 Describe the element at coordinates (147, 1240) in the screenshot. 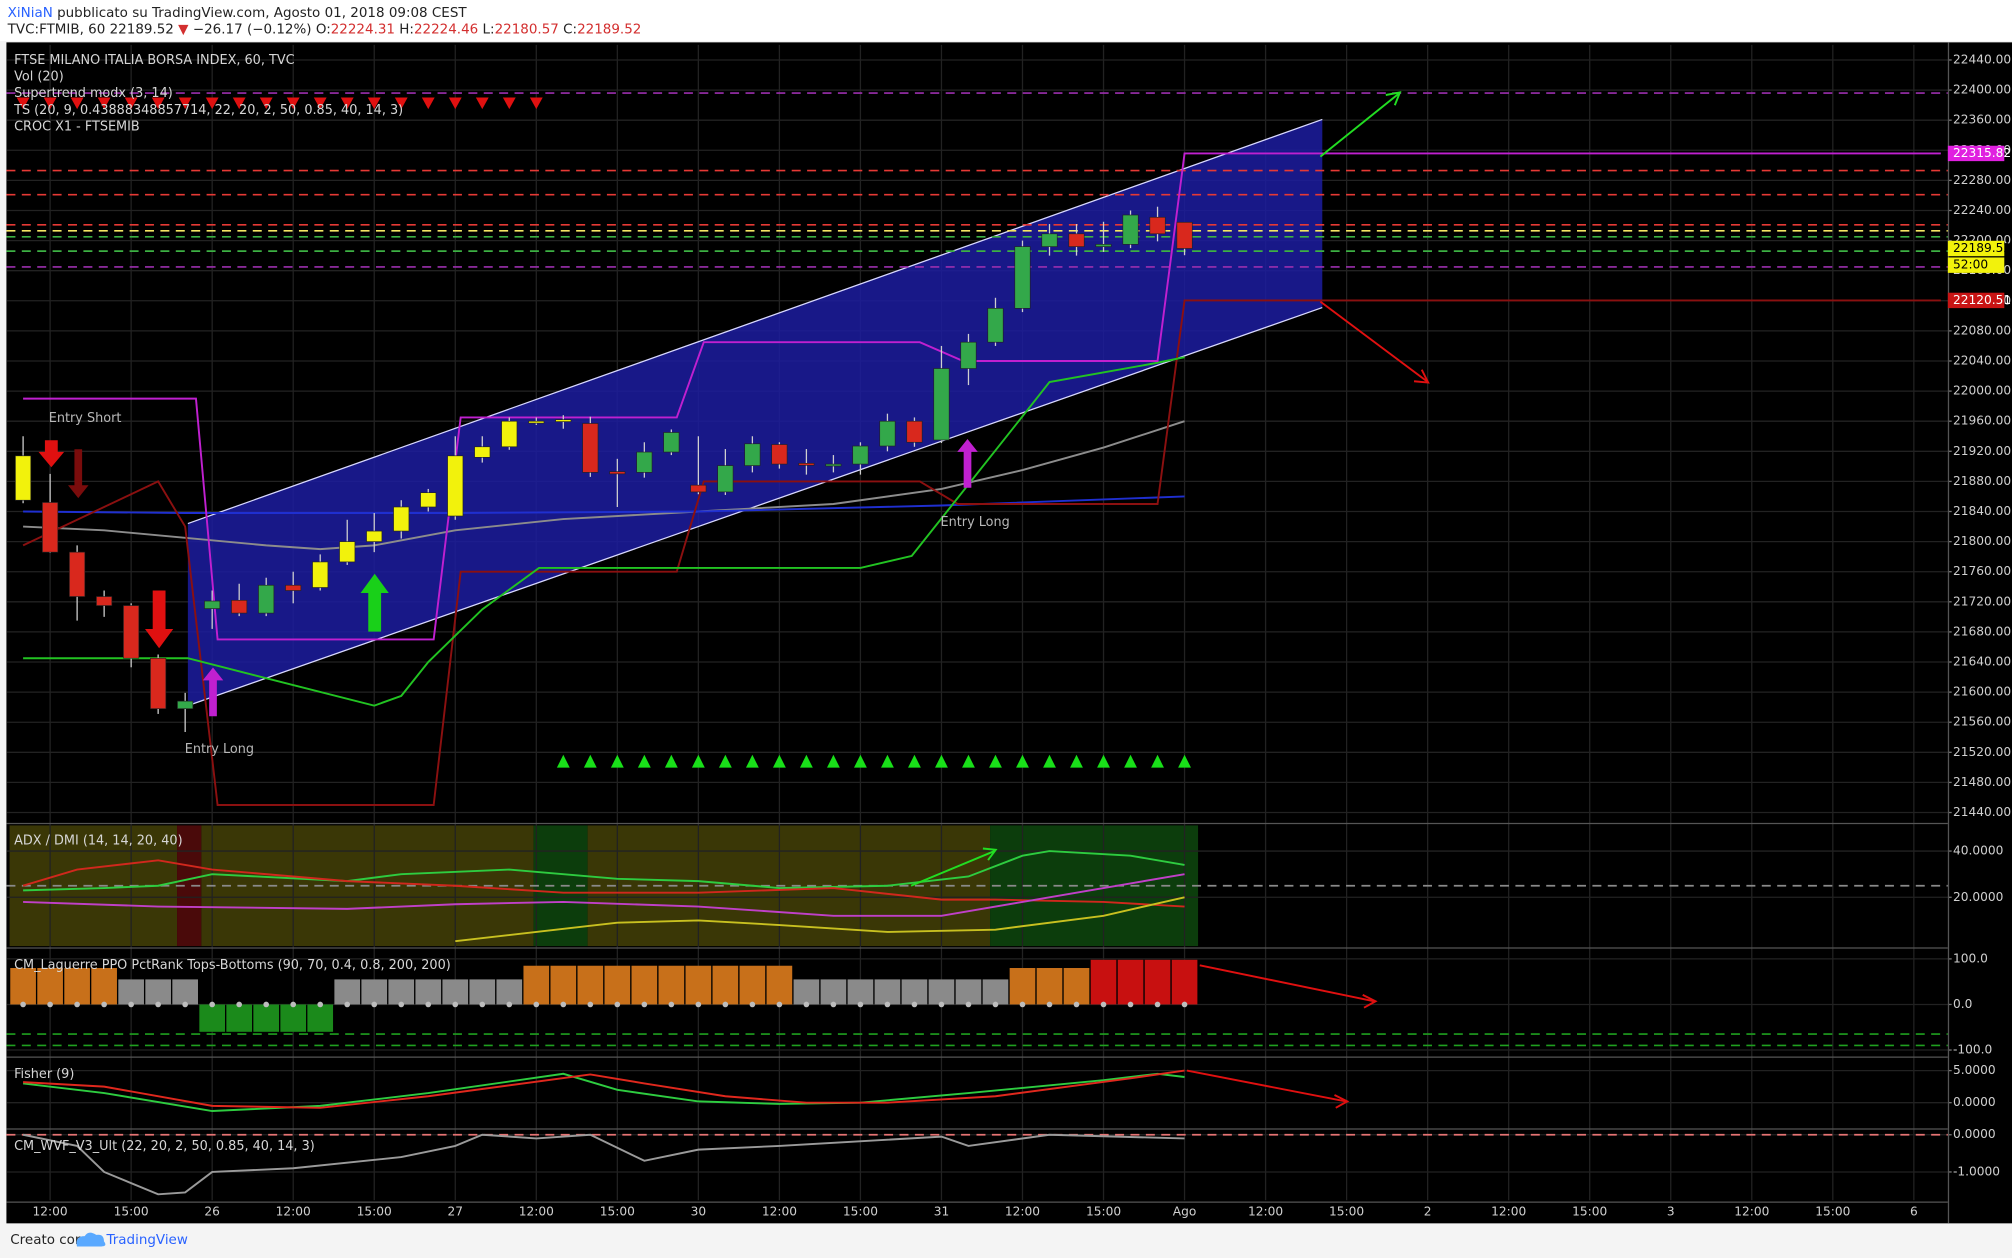

I see `footer-brand: TradingView` at that location.